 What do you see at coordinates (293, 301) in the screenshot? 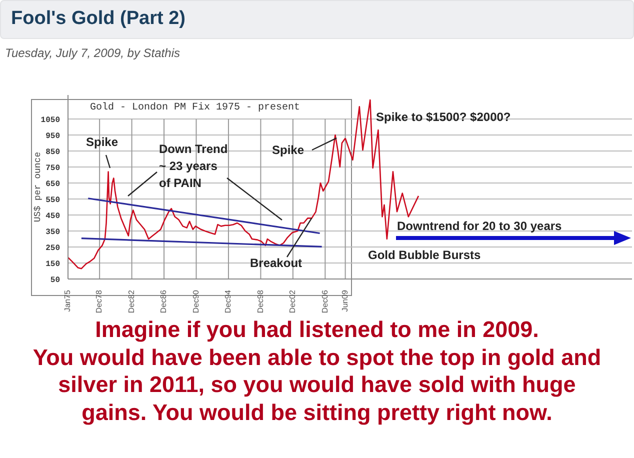
I see `x-tick-label: Dec02` at bounding box center [293, 301].